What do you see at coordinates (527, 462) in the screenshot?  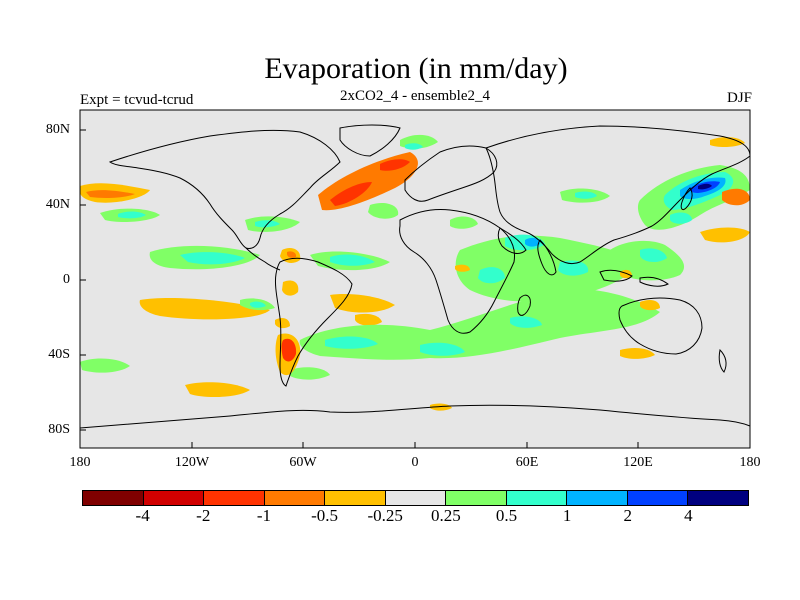 I see `lon-tick-60e: 60E` at bounding box center [527, 462].